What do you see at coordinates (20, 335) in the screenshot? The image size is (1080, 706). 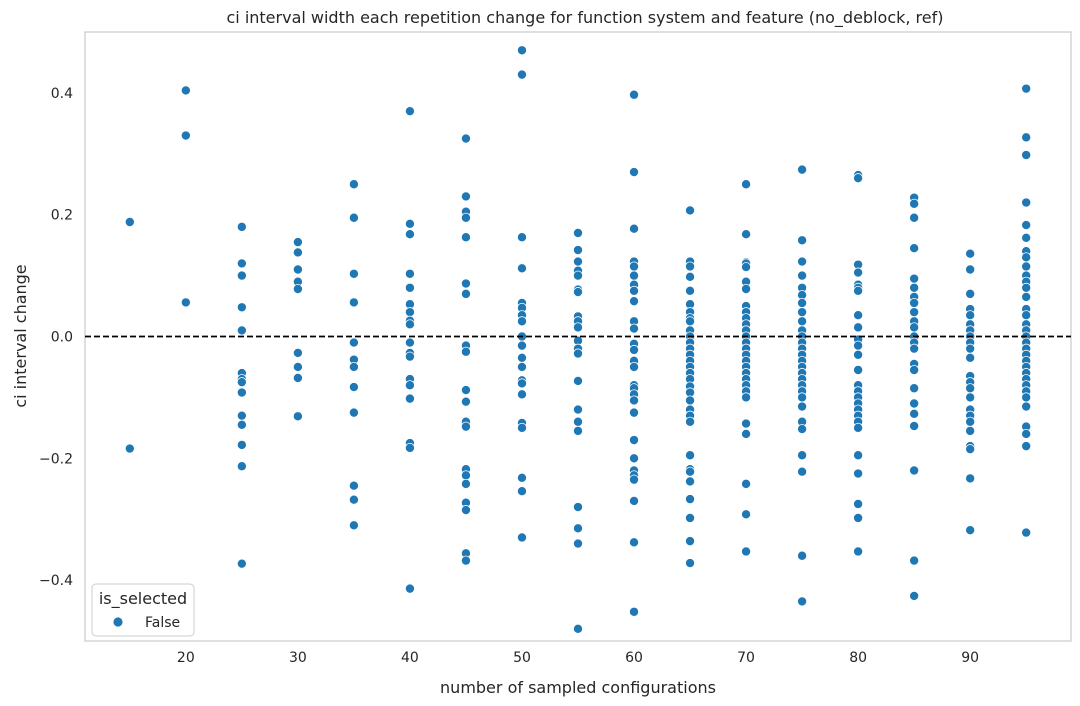 I see `y-axis-label: ci interval change` at bounding box center [20, 335].